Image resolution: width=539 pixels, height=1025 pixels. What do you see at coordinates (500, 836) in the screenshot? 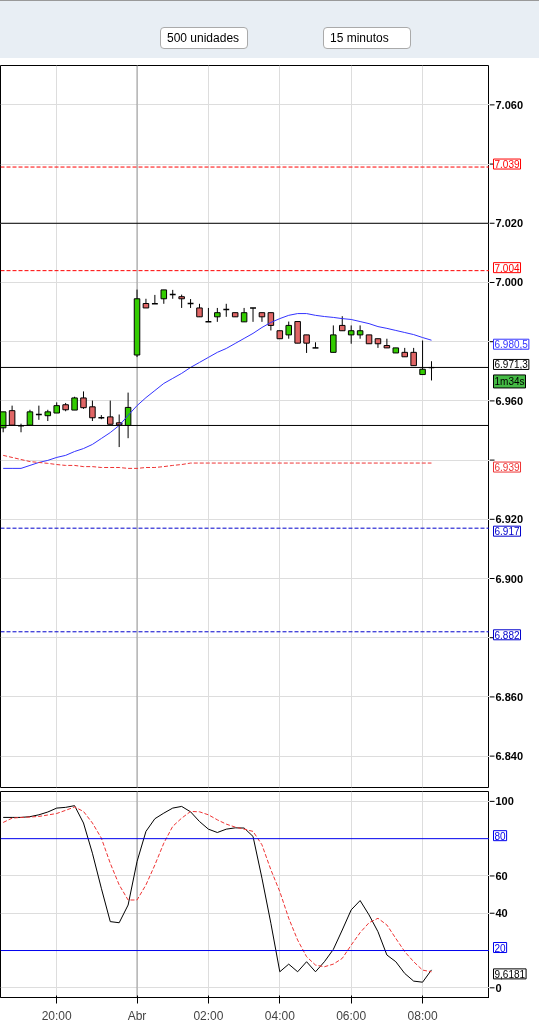
I see `ref-line-label: 80` at bounding box center [500, 836].